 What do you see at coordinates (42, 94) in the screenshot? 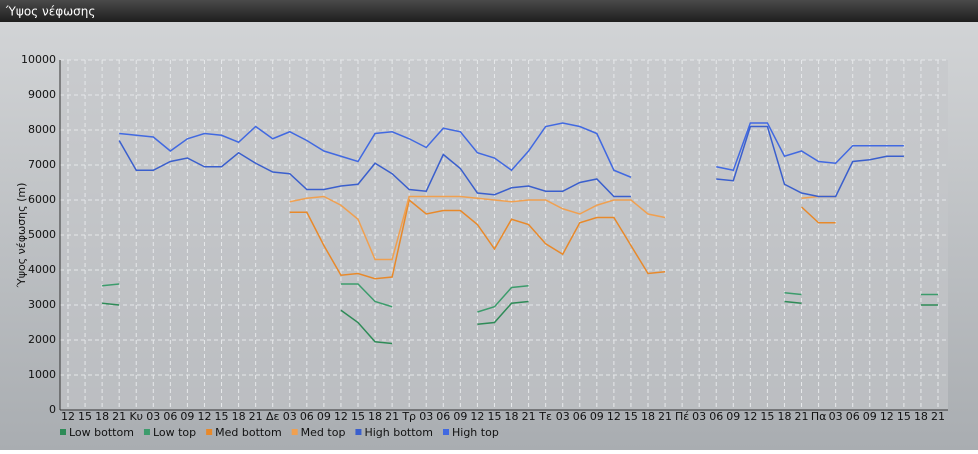
I see `y-tick-label: 9000` at bounding box center [42, 94].